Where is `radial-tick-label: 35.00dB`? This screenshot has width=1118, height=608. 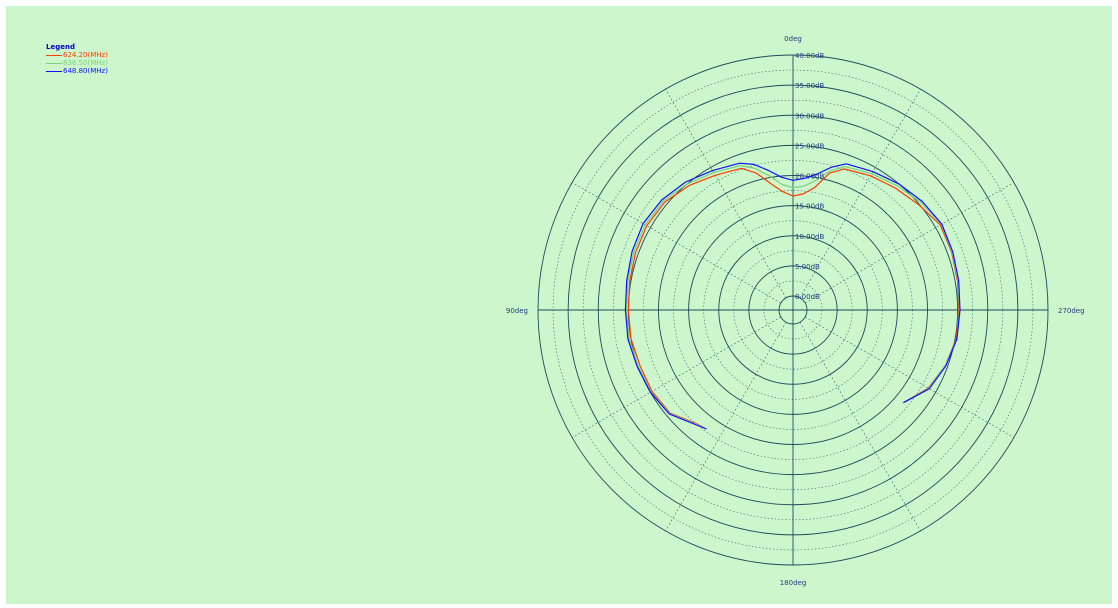
radial-tick-label: 35.00dB is located at coordinates (809, 86).